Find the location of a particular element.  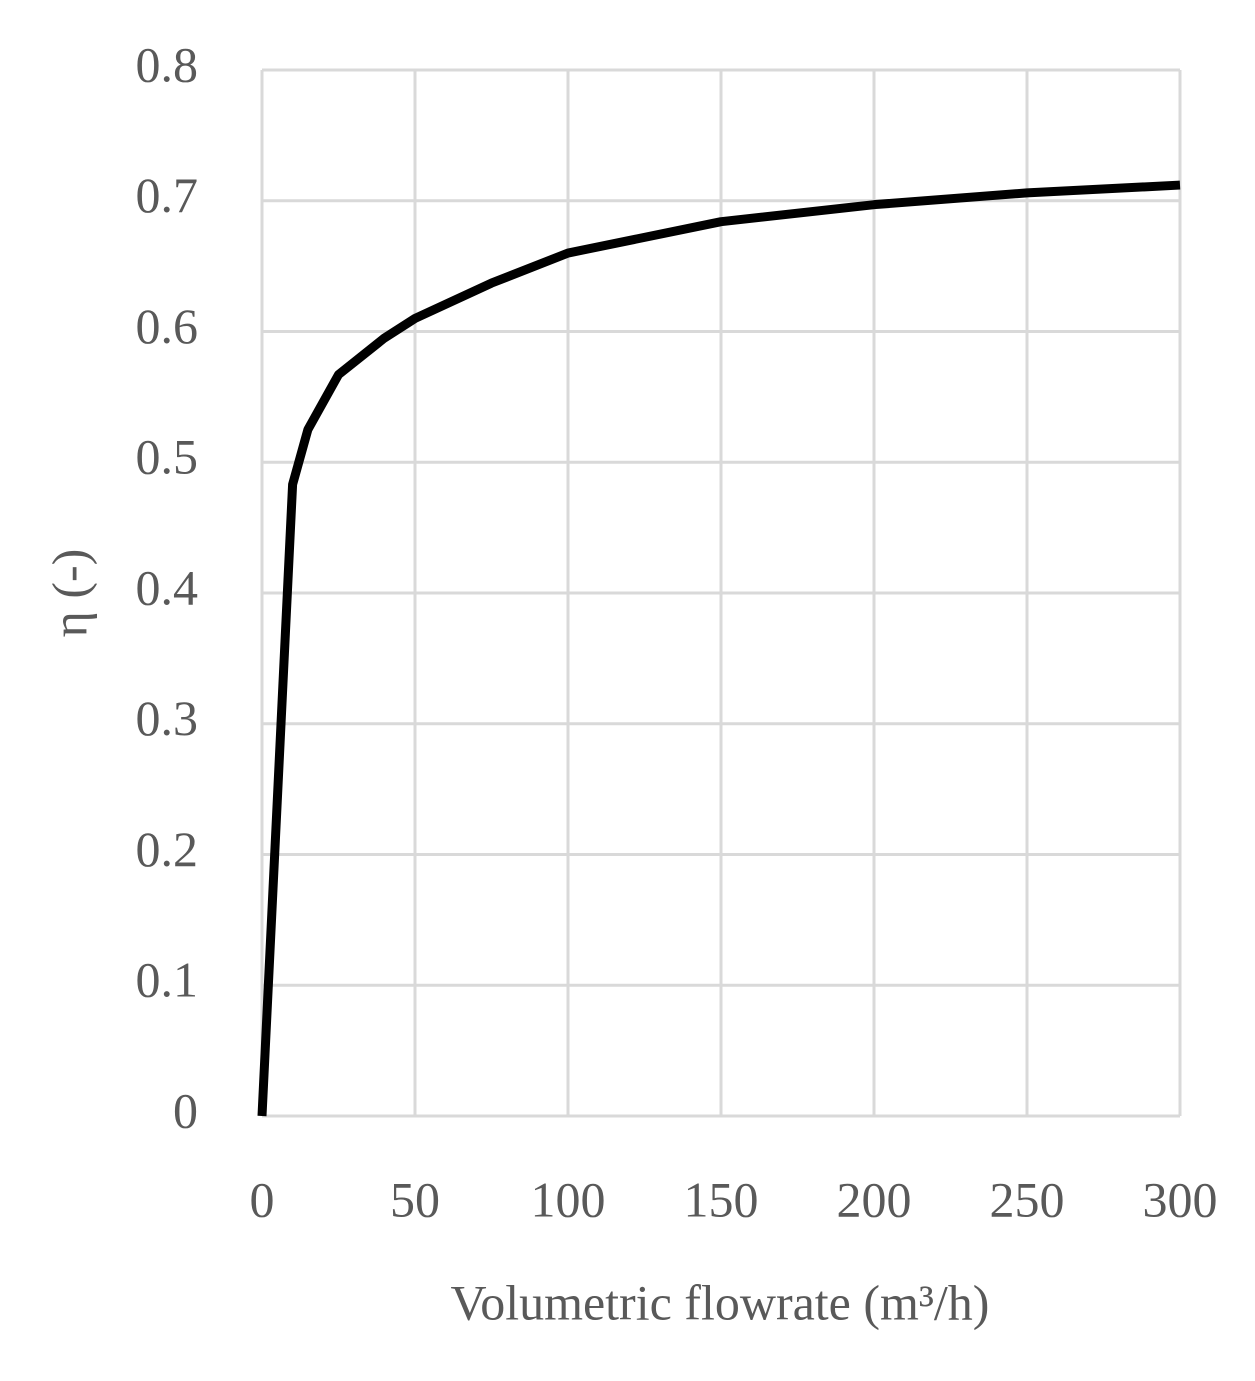

y-tick-label: 0.3 is located at coordinates (167, 718).